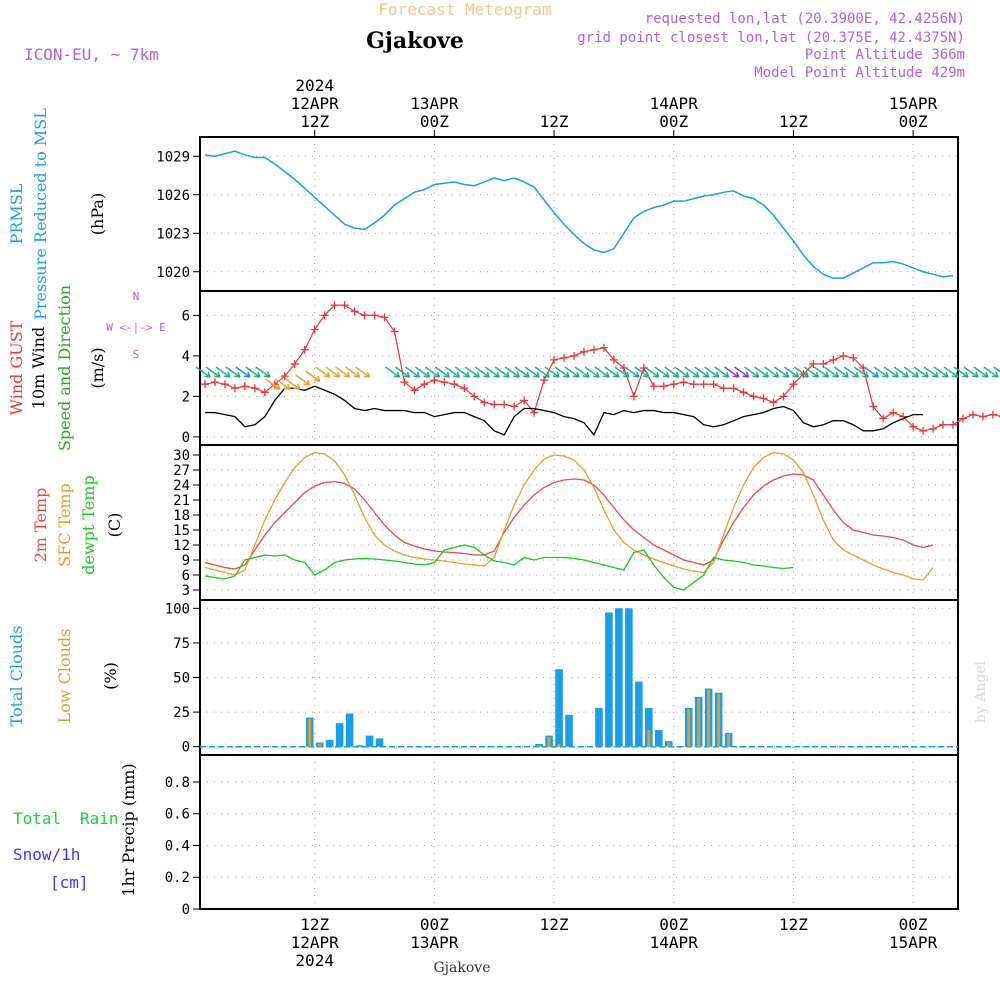  I want to click on panel-frame, so click(579, 368).